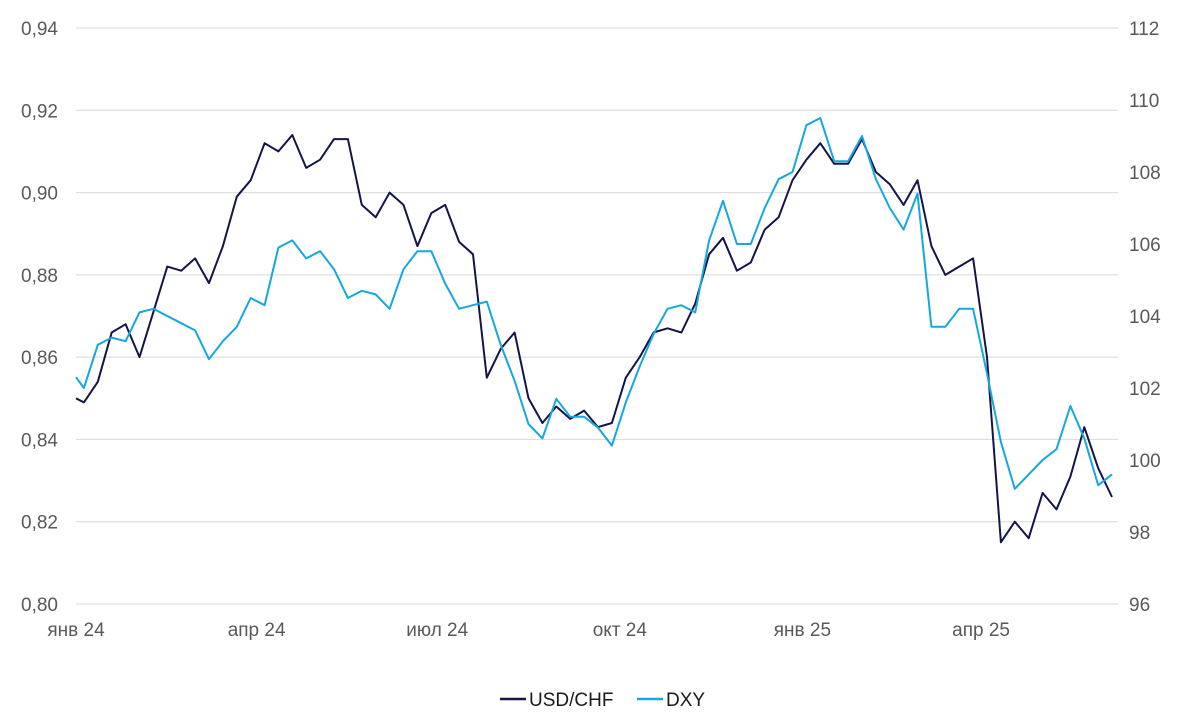  Describe the element at coordinates (1144, 101) in the screenshot. I see `y-right-tick-label: 110` at that location.